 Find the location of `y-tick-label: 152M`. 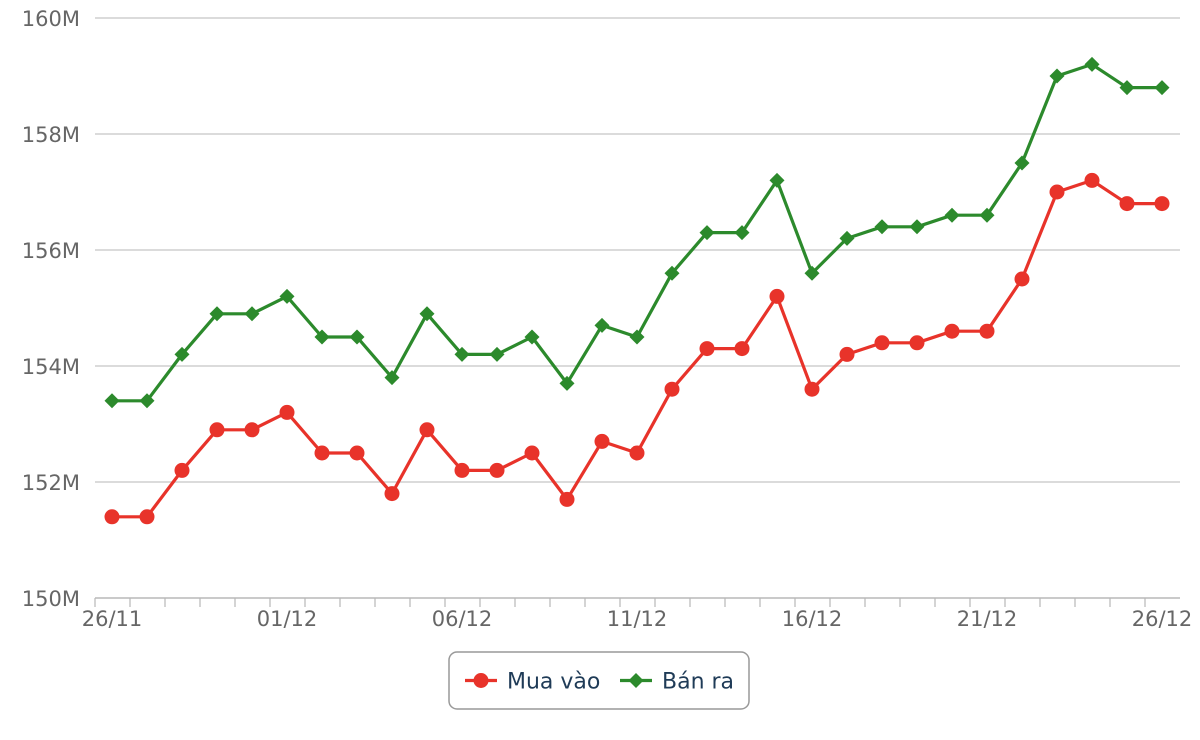

y-tick-label: 152M is located at coordinates (51, 483).